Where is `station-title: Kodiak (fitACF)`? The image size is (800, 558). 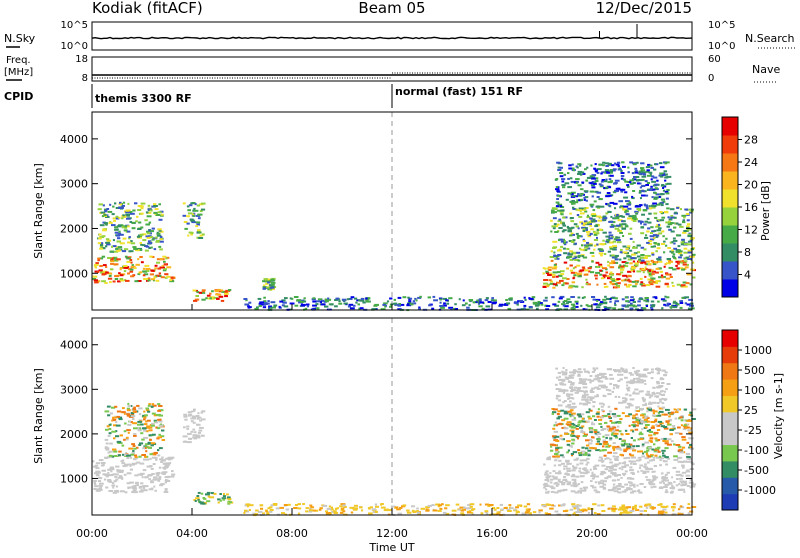 station-title: Kodiak (fitACF) is located at coordinates (147, 8).